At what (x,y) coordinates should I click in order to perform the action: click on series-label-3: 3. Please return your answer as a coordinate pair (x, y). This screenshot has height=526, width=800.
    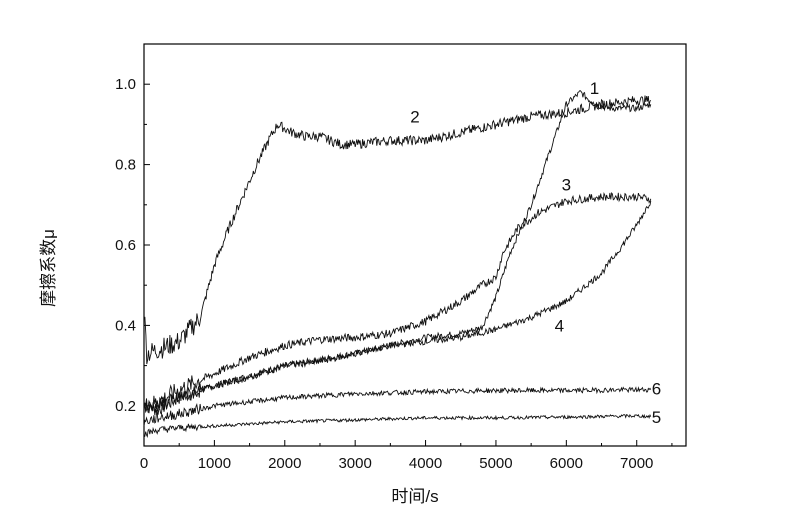
    Looking at the image, I should click on (566, 185).